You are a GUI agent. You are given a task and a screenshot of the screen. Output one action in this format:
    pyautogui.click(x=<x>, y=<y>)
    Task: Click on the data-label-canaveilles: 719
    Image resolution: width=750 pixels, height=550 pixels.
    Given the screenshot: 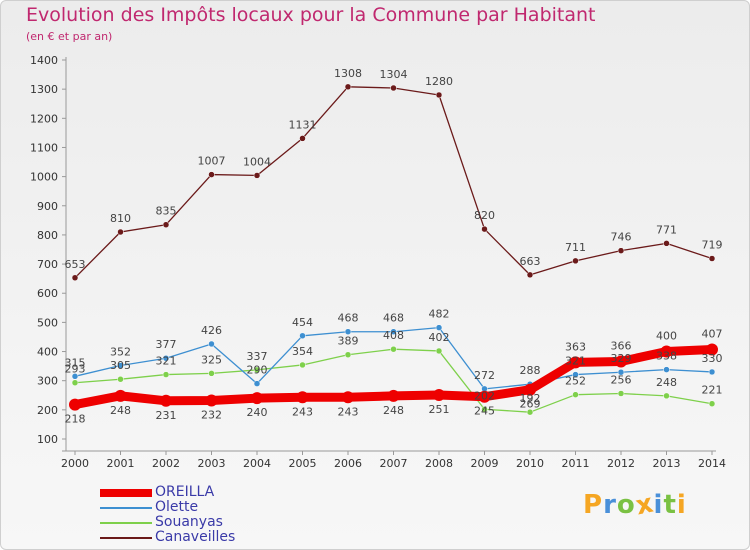 What is the action you would take?
    pyautogui.click(x=712, y=245)
    